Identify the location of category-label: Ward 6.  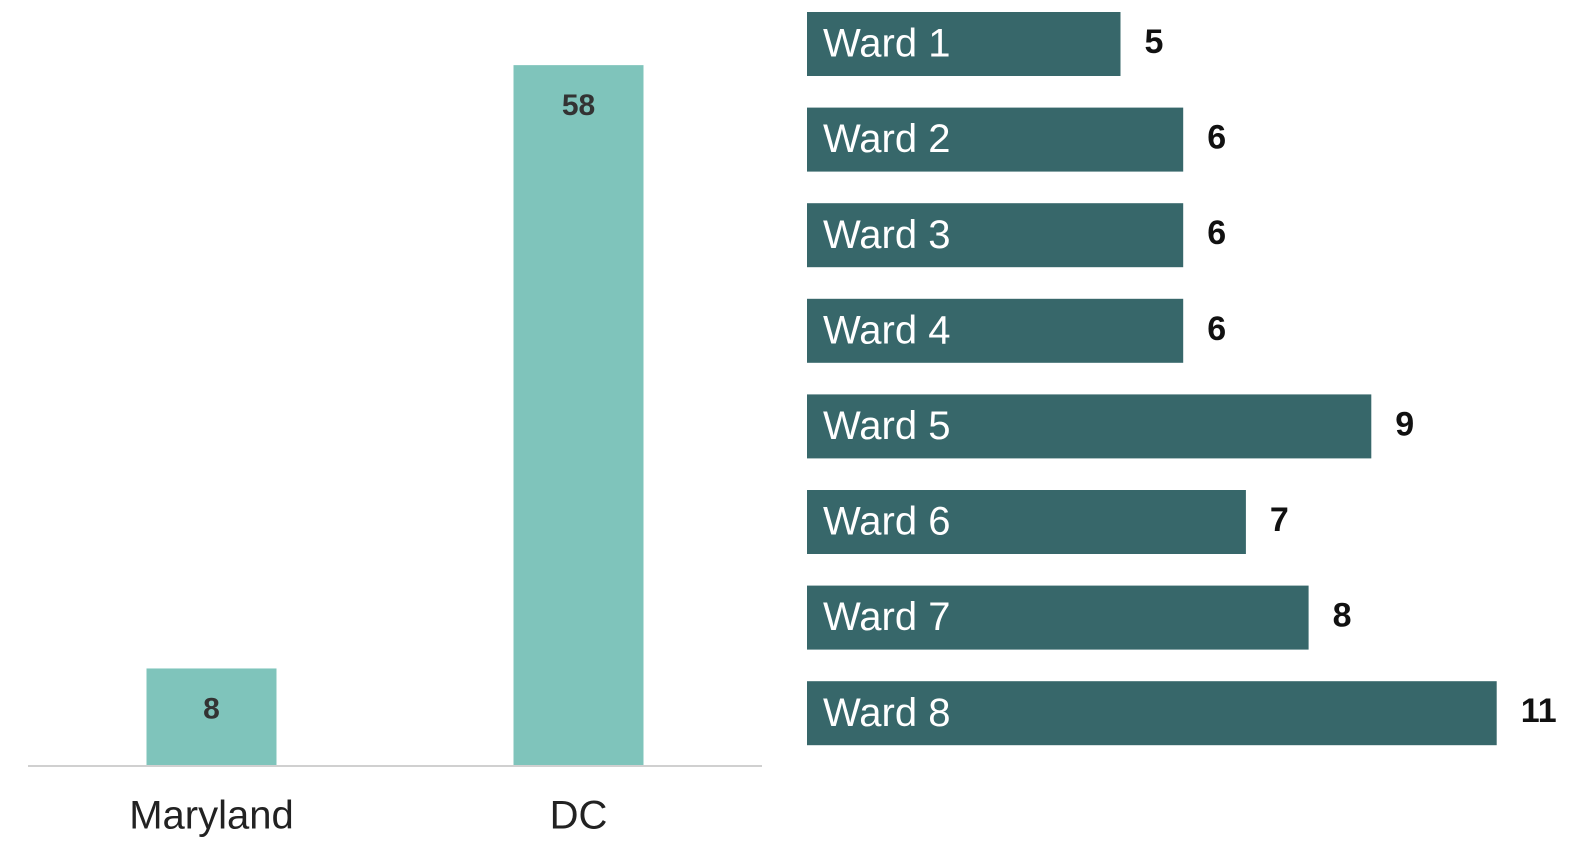
(886, 522).